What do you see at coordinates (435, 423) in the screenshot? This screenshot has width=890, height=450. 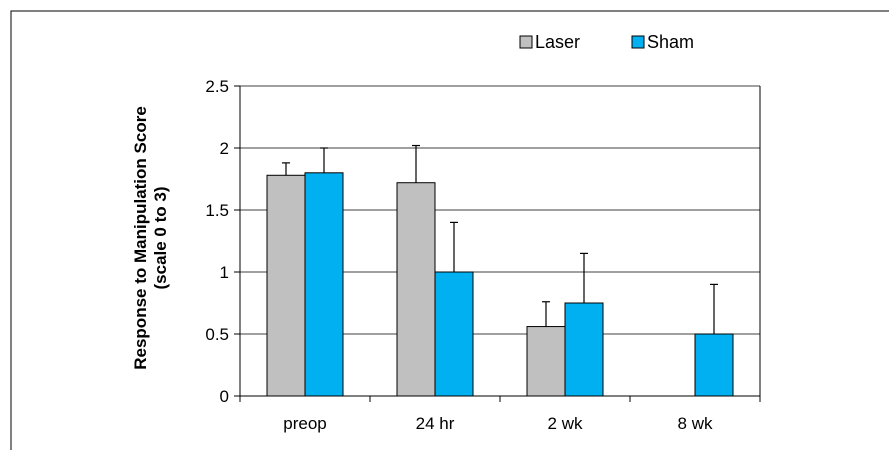 I see `x-tick-label: 24 hr` at bounding box center [435, 423].